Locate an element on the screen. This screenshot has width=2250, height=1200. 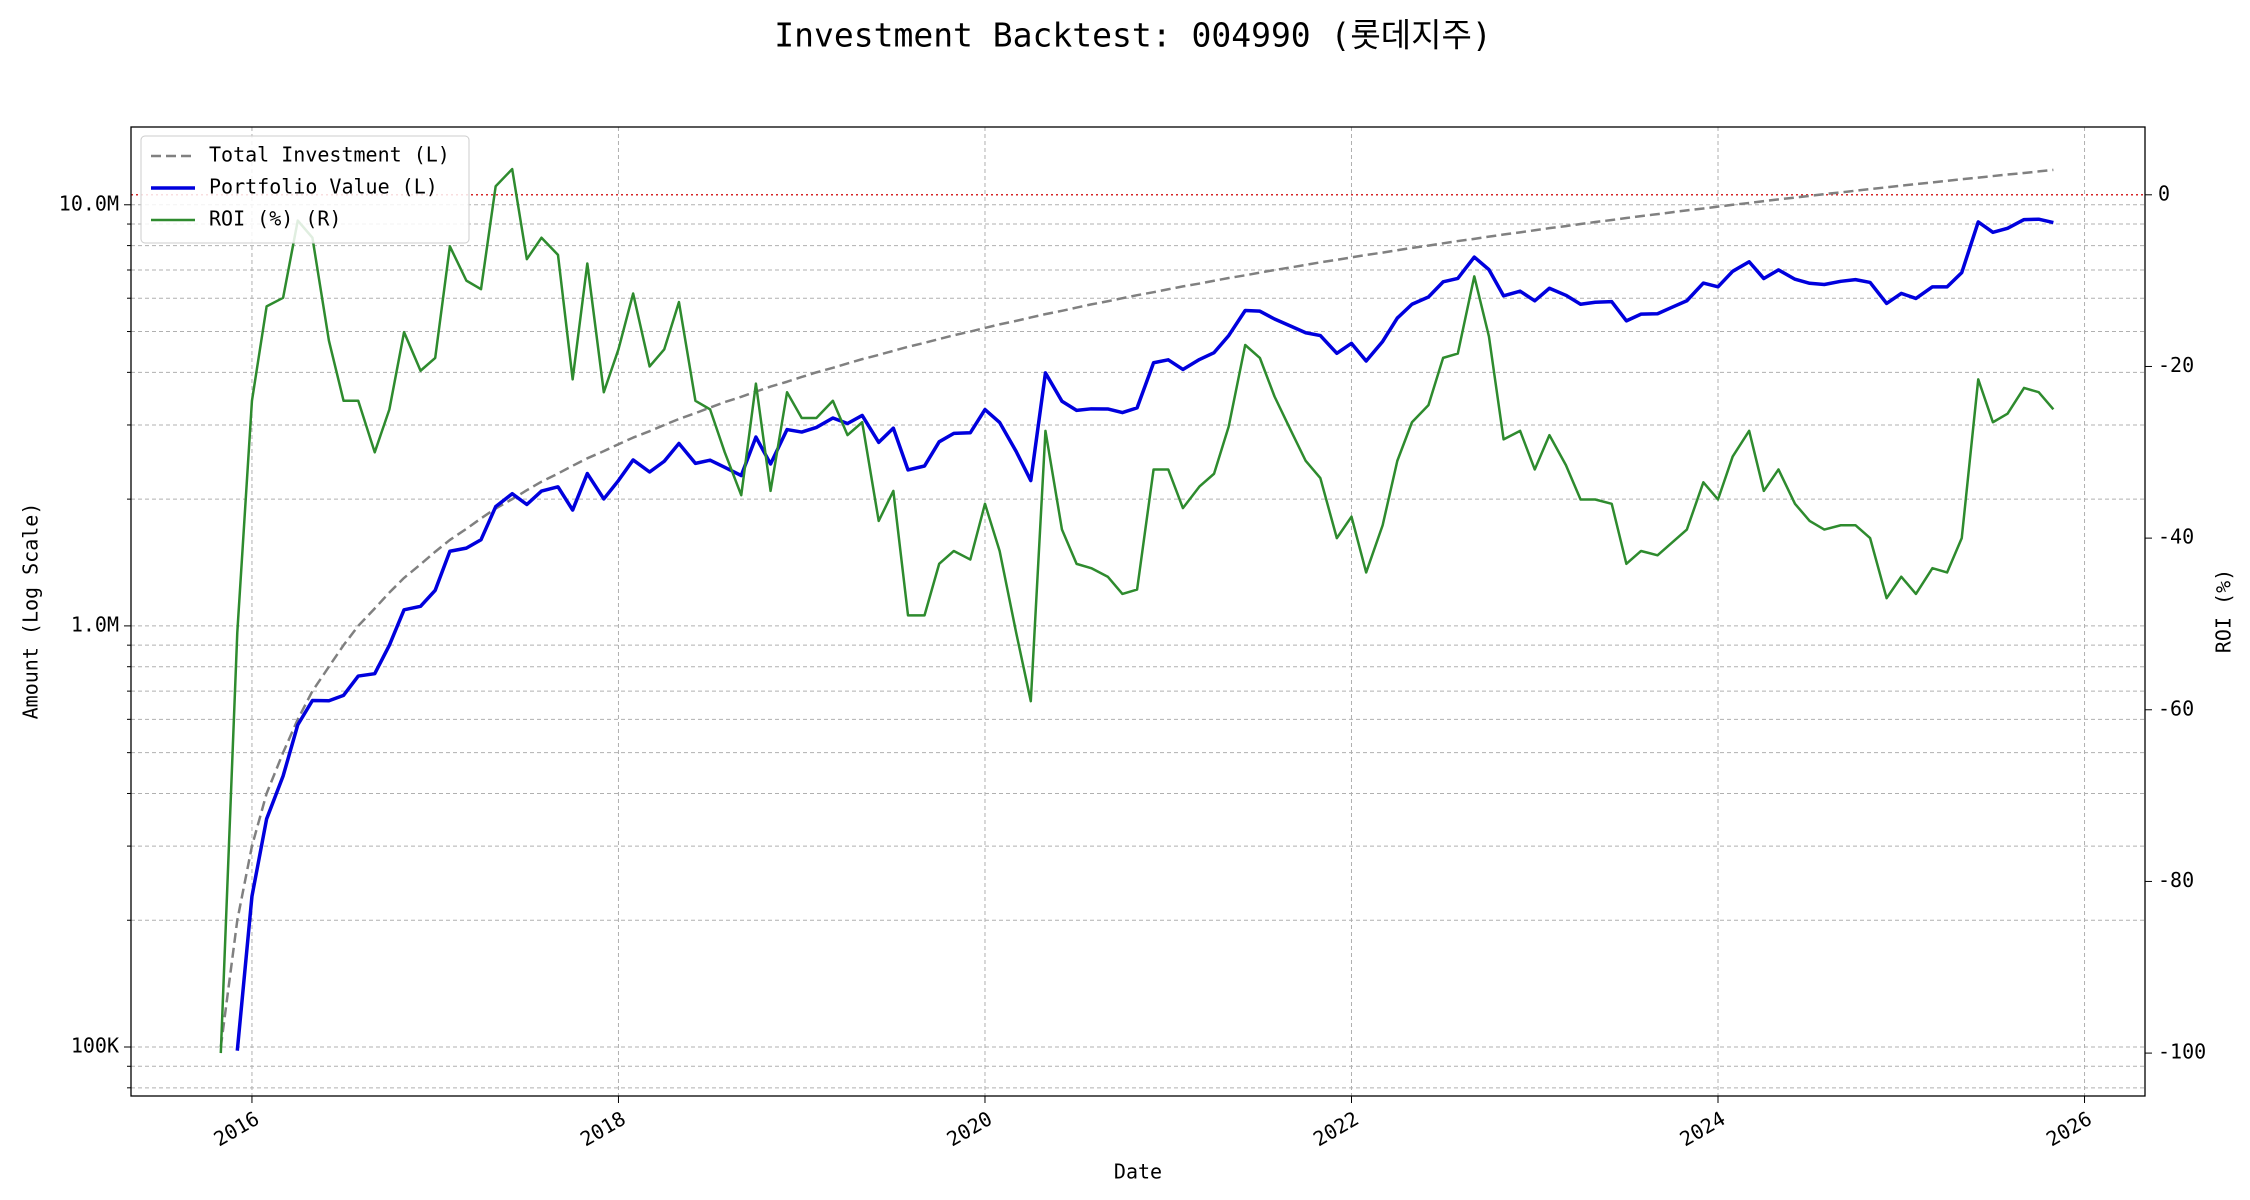
legend-label: Portfolio Value (L) is located at coordinates (323, 187).